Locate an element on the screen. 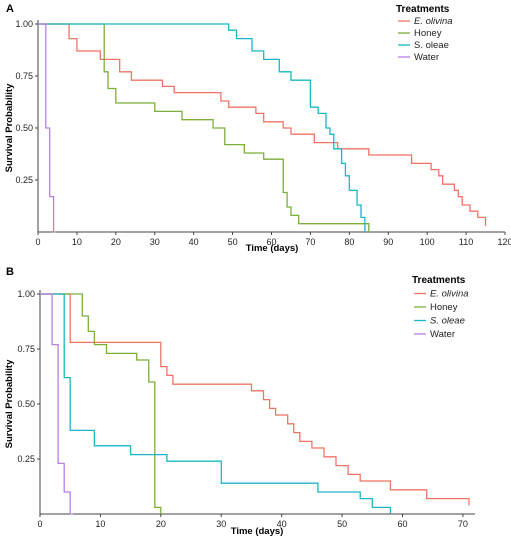 This screenshot has height=550, width=511. series-line-honey is located at coordinates (101, 403).